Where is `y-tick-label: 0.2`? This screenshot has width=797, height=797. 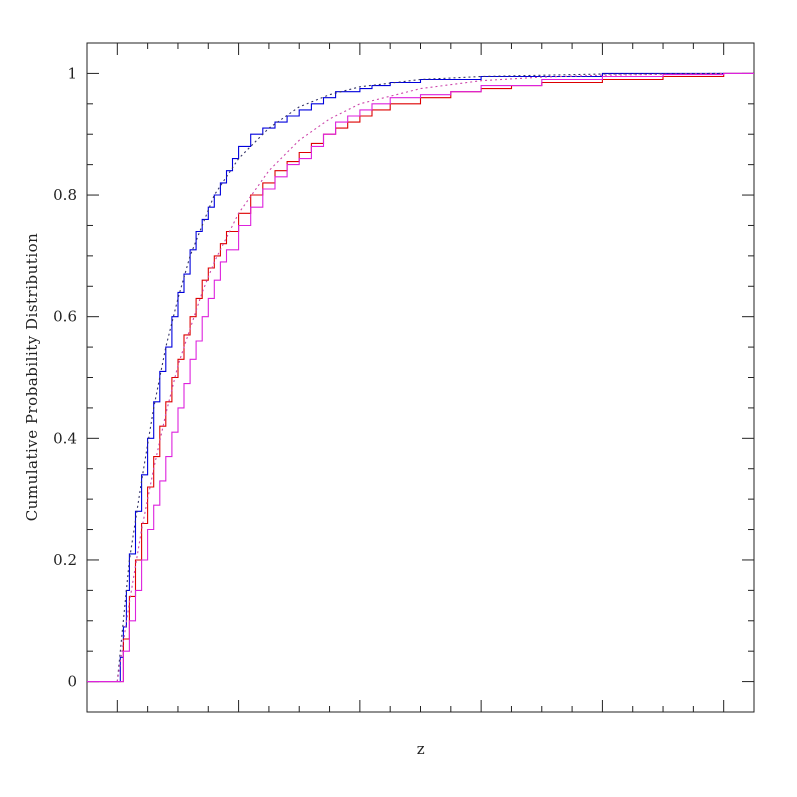
y-tick-label: 0.2 is located at coordinates (65, 560).